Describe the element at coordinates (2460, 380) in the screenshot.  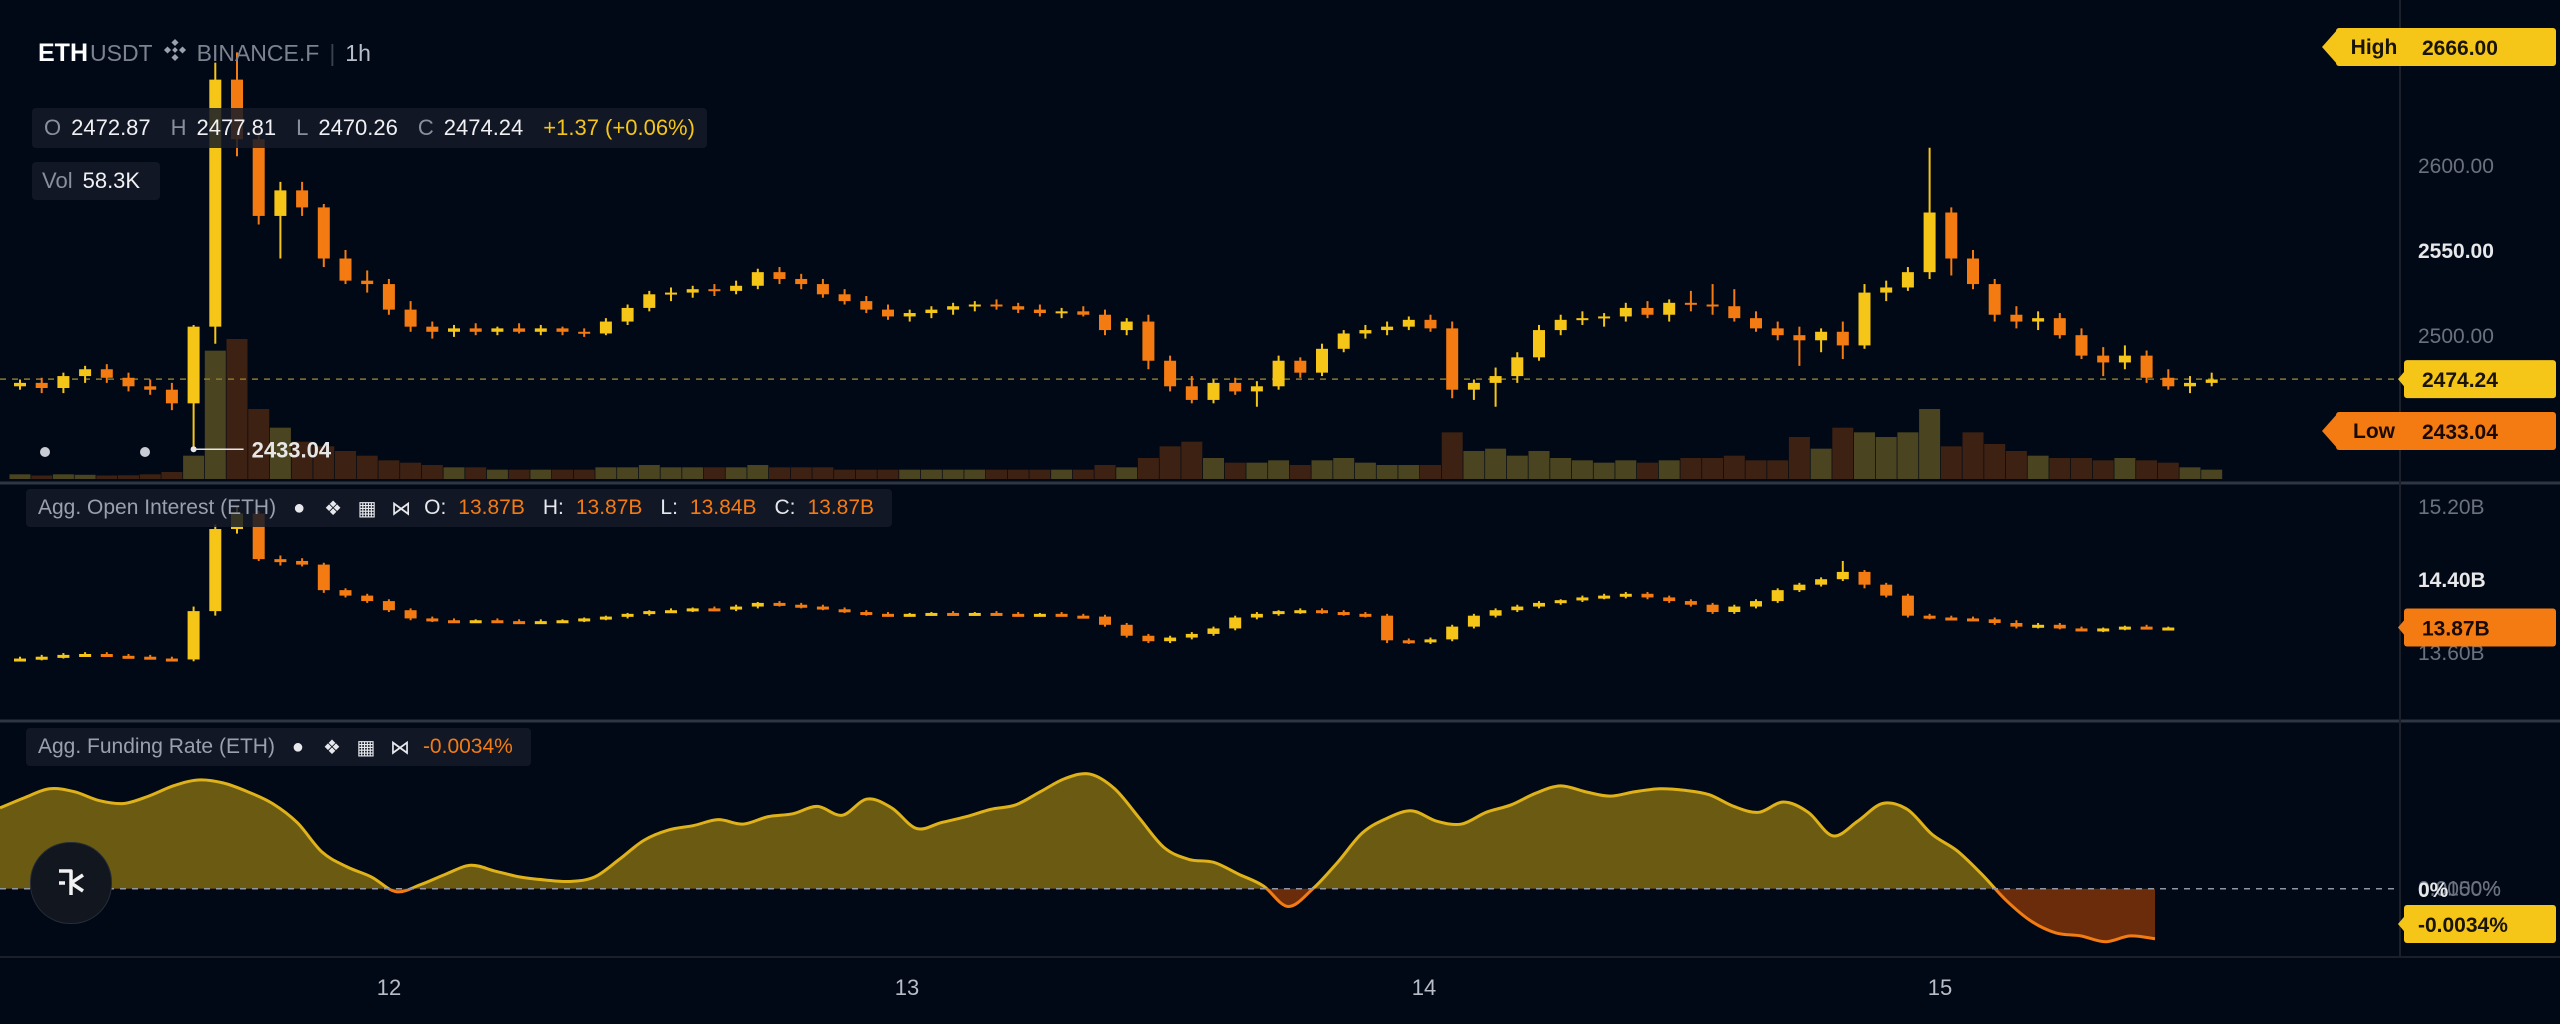
I see `last-price-badge-value: 2474.24` at that location.